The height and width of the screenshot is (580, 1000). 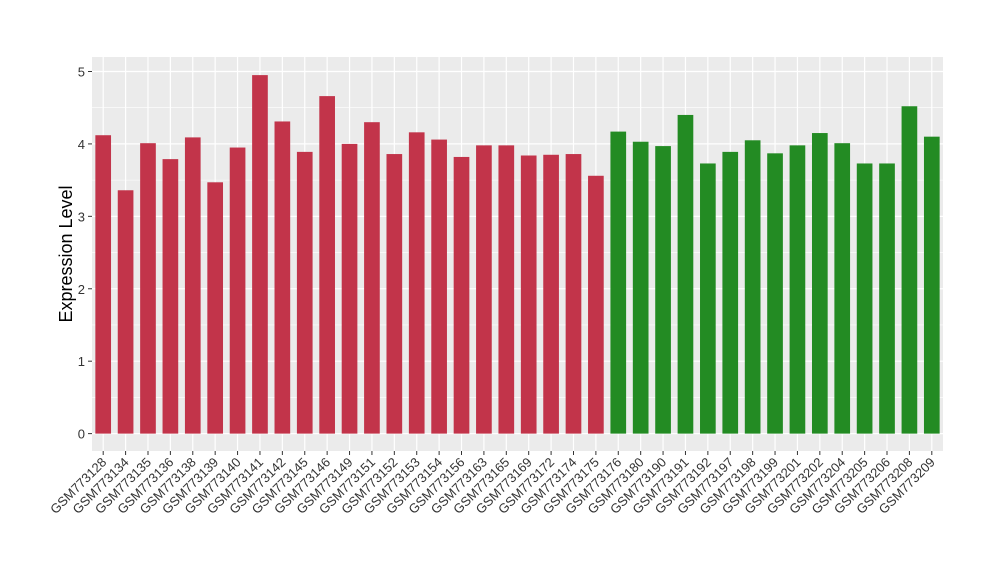 I want to click on y-tick-label: 5, so click(x=81, y=71).